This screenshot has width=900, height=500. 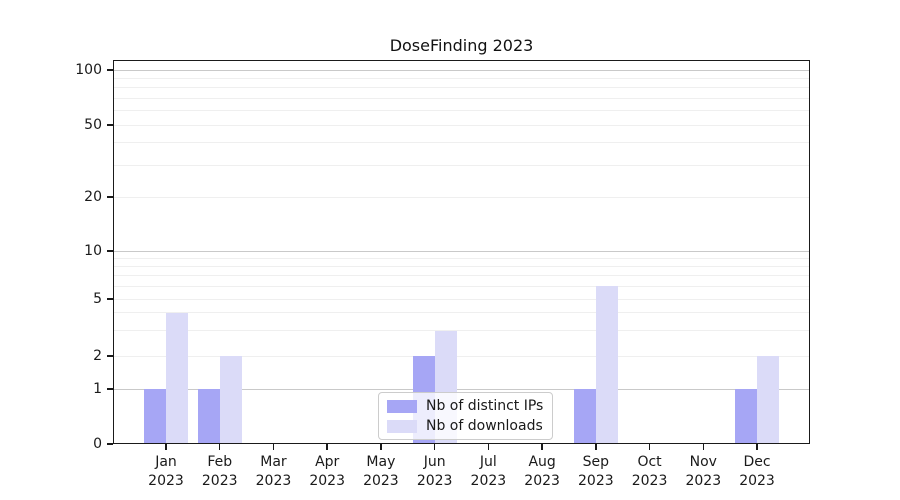 What do you see at coordinates (97, 389) in the screenshot?
I see `y-tick-label: 1` at bounding box center [97, 389].